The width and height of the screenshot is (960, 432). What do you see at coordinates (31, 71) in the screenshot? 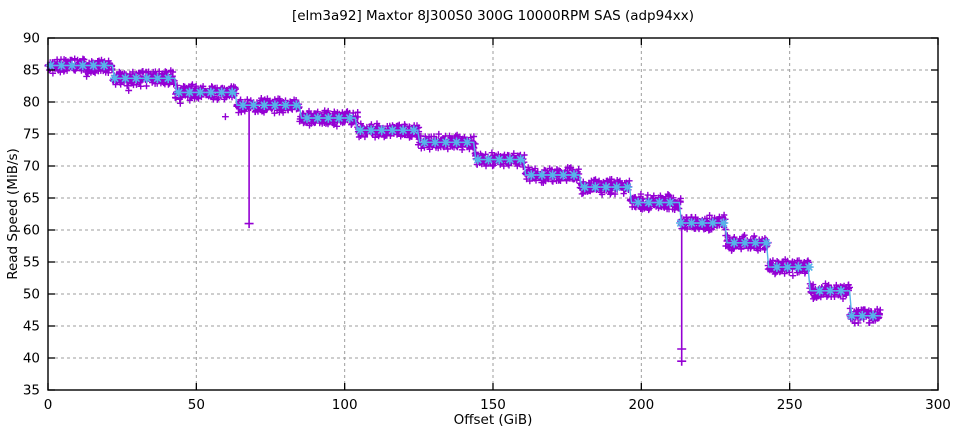
I see `y-tick-label: 85` at bounding box center [31, 71].